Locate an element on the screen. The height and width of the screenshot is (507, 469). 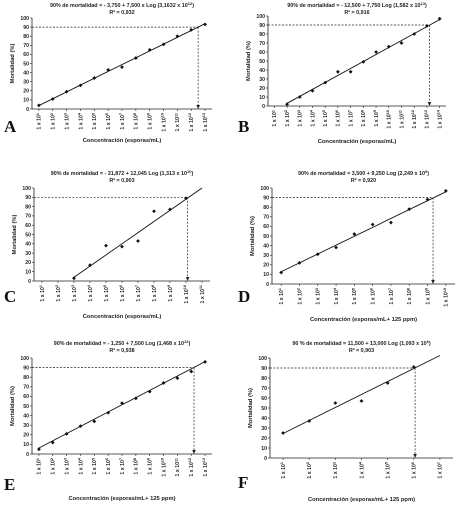
x-axis-title: Concentración (esporas/mL) is located at coordinates (122, 141).